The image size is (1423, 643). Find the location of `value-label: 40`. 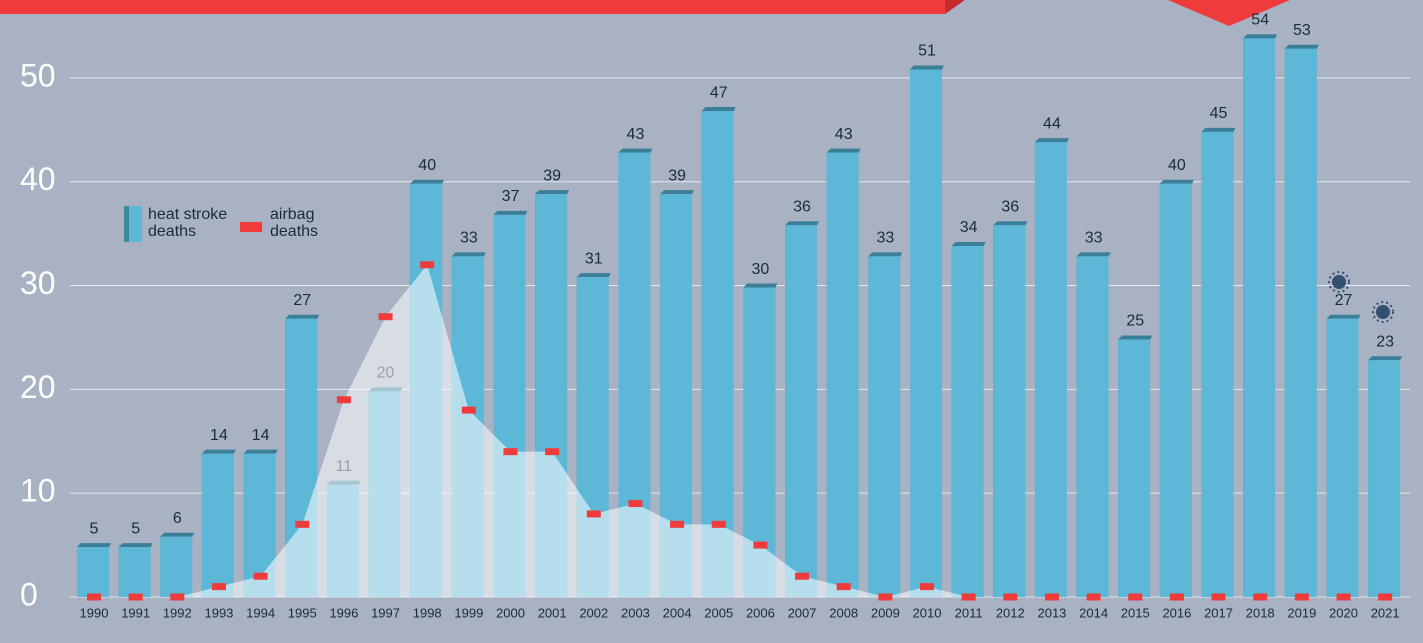

value-label: 40 is located at coordinates (427, 165).